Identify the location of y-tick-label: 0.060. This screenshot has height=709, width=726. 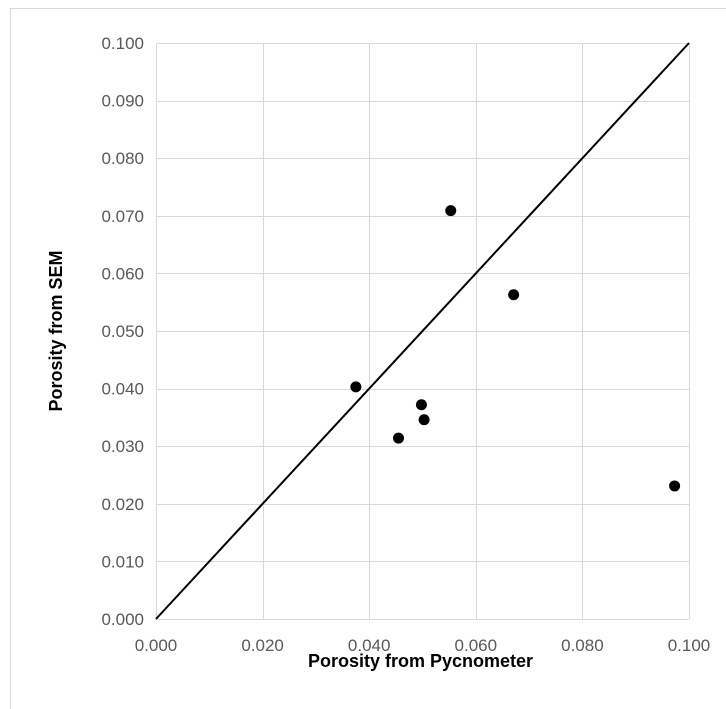
(122, 273).